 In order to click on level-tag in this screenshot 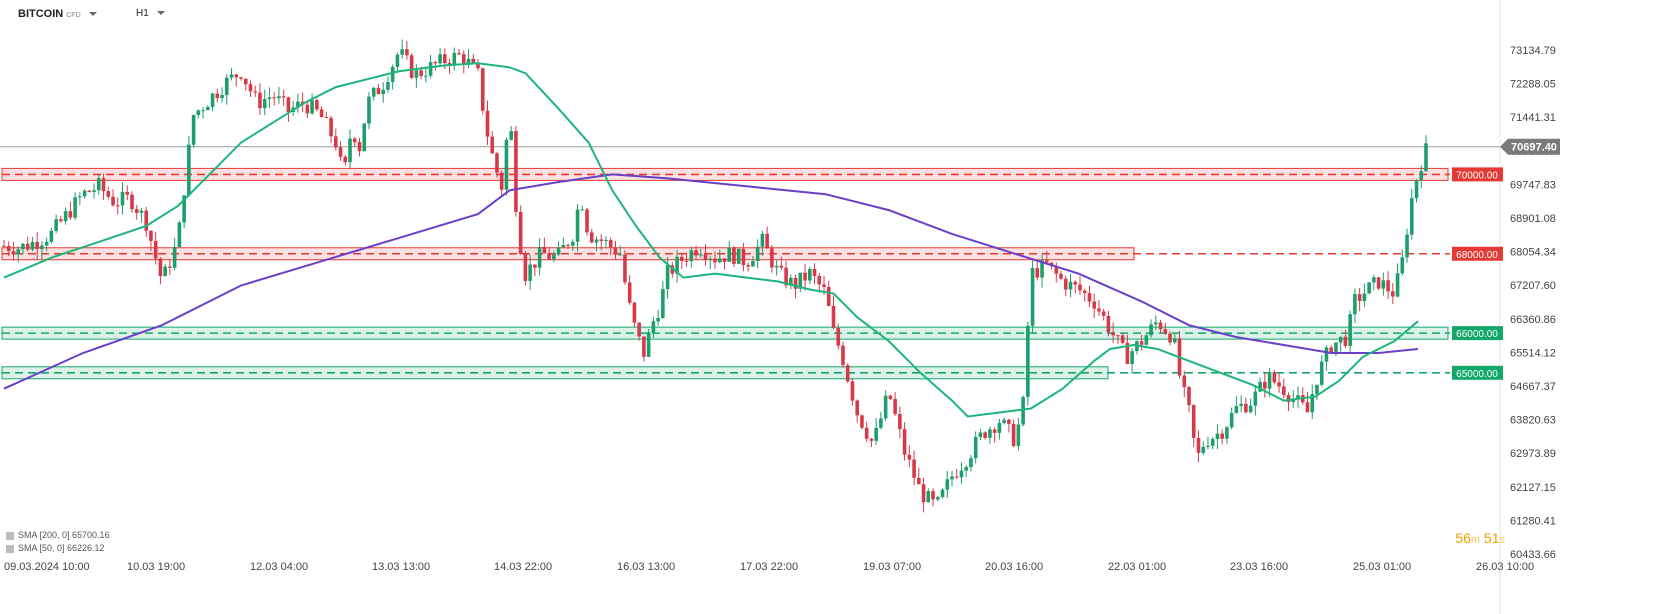, I will do `click(1477, 174)`.